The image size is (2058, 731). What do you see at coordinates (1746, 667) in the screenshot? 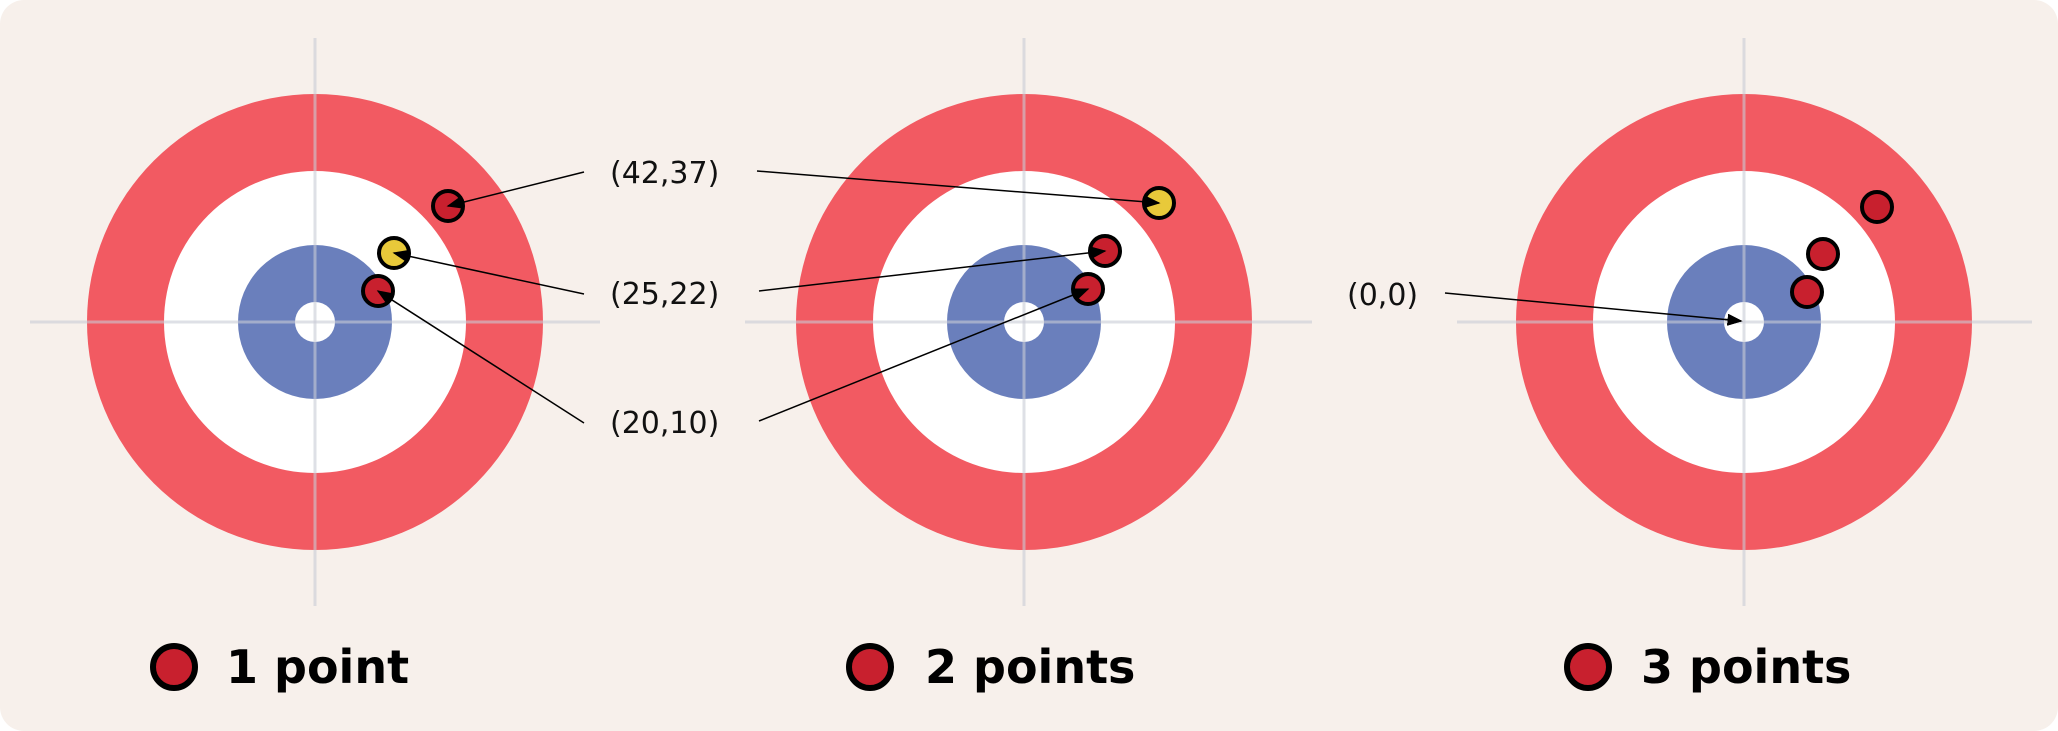
I see `legend-label-3-points: 3 points` at bounding box center [1746, 667].